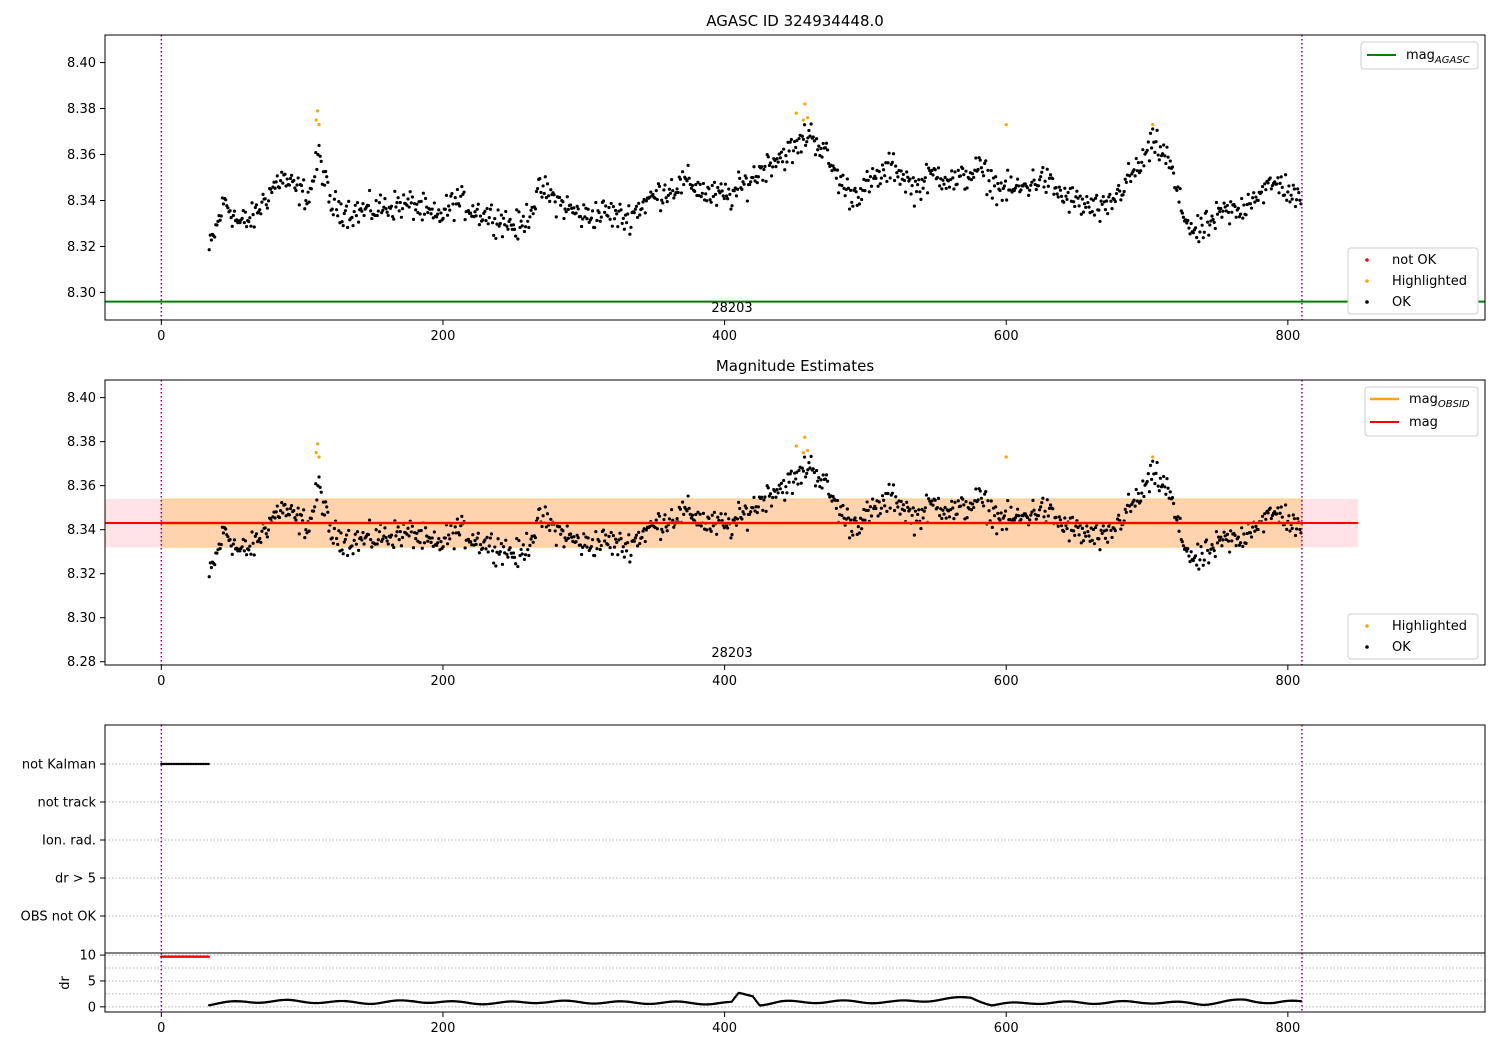 Image resolution: width=1500 pixels, height=1050 pixels. Describe the element at coordinates (1367, 302) in the screenshot. I see `legend-dot` at that location.